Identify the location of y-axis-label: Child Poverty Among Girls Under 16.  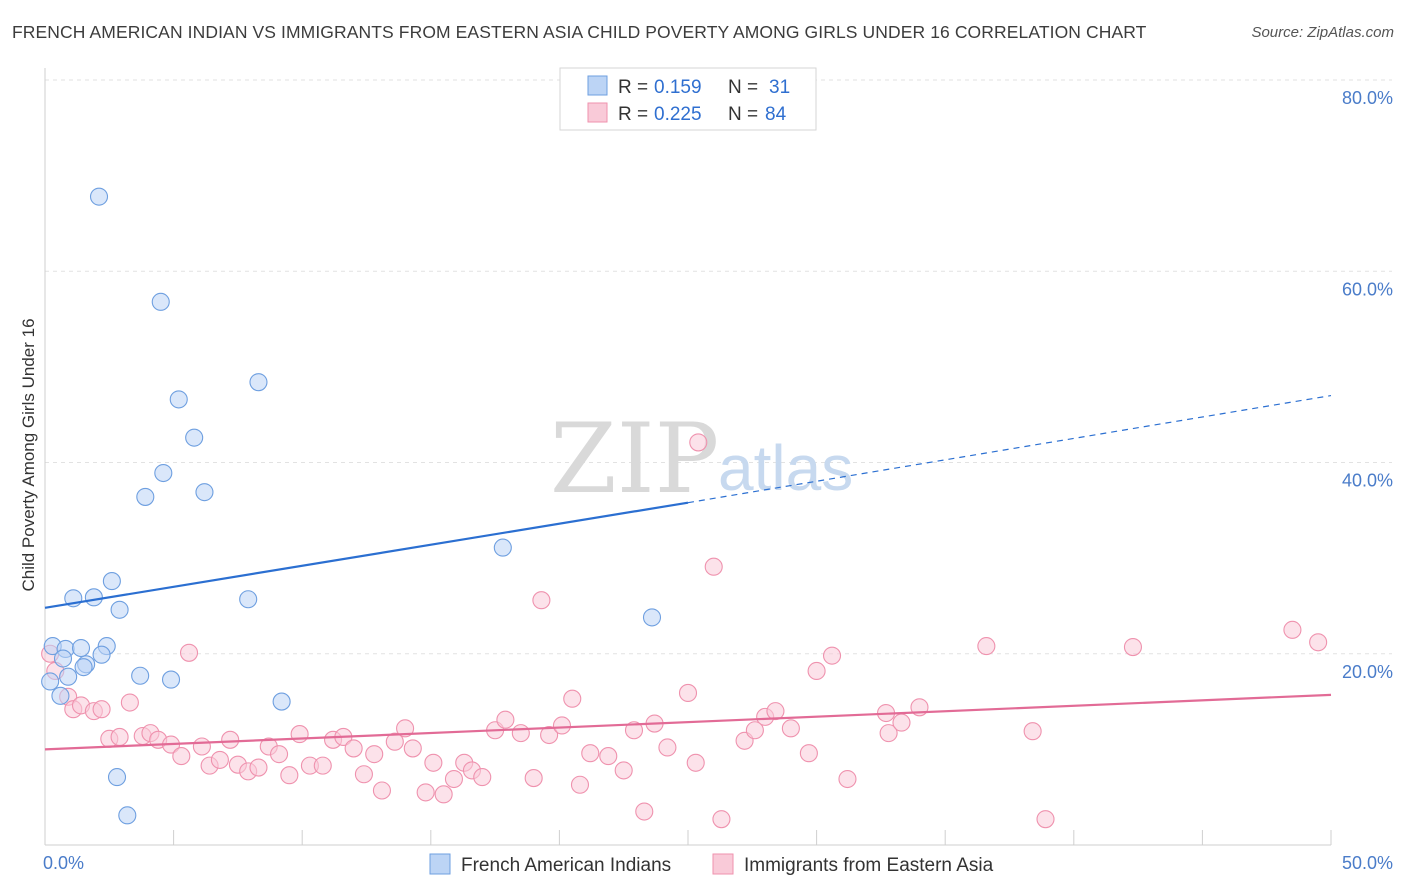
(28, 454).